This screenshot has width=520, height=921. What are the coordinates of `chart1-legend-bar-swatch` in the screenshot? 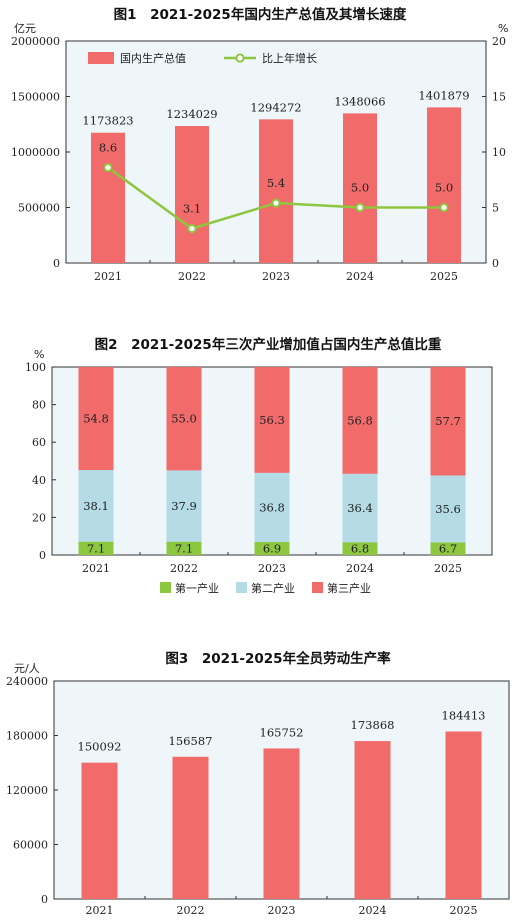 It's located at (101, 58).